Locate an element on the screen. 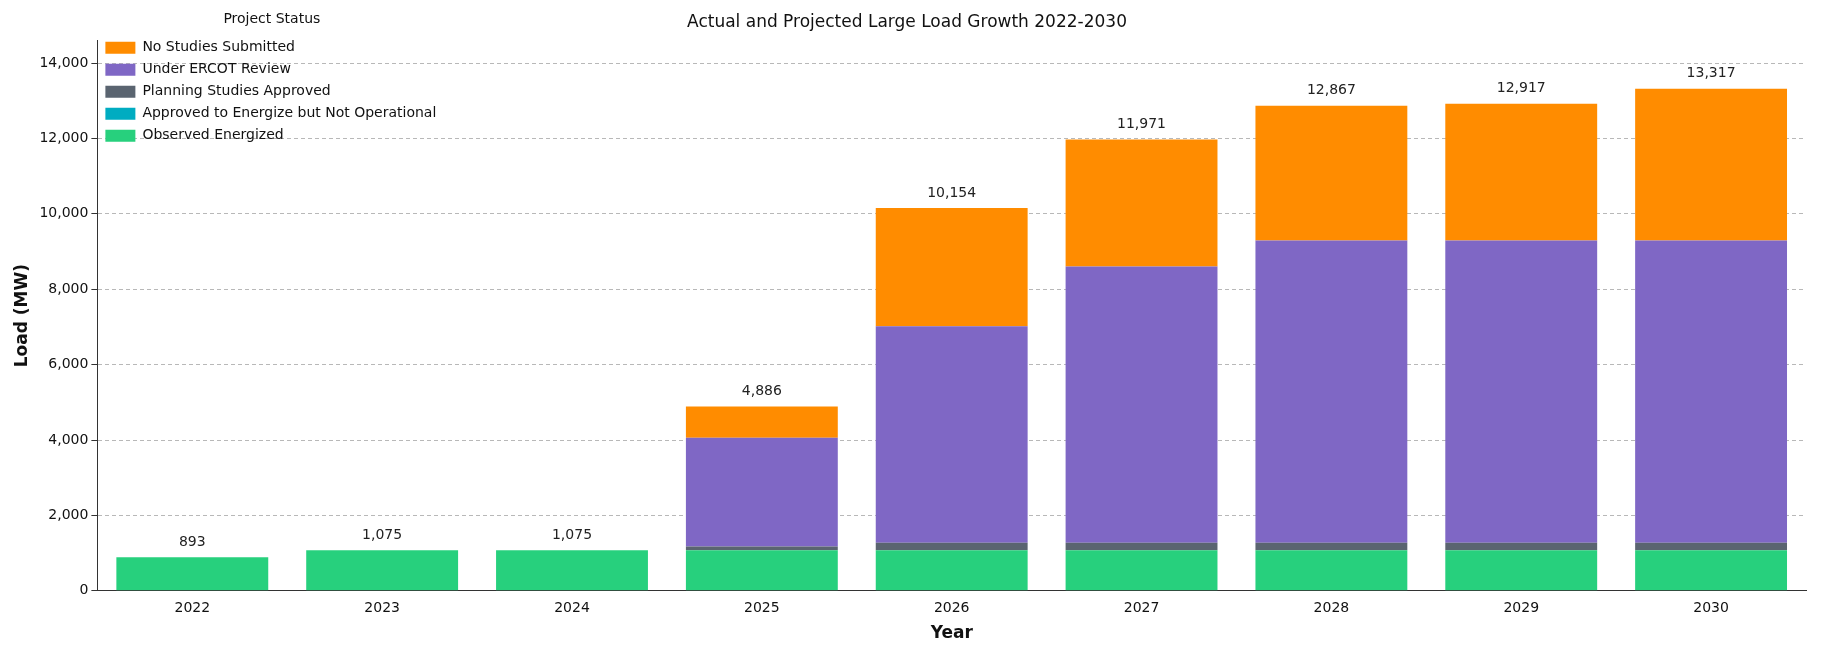 The width and height of the screenshot is (1824, 660). x-tick-label: 2028 is located at coordinates (1331, 606).